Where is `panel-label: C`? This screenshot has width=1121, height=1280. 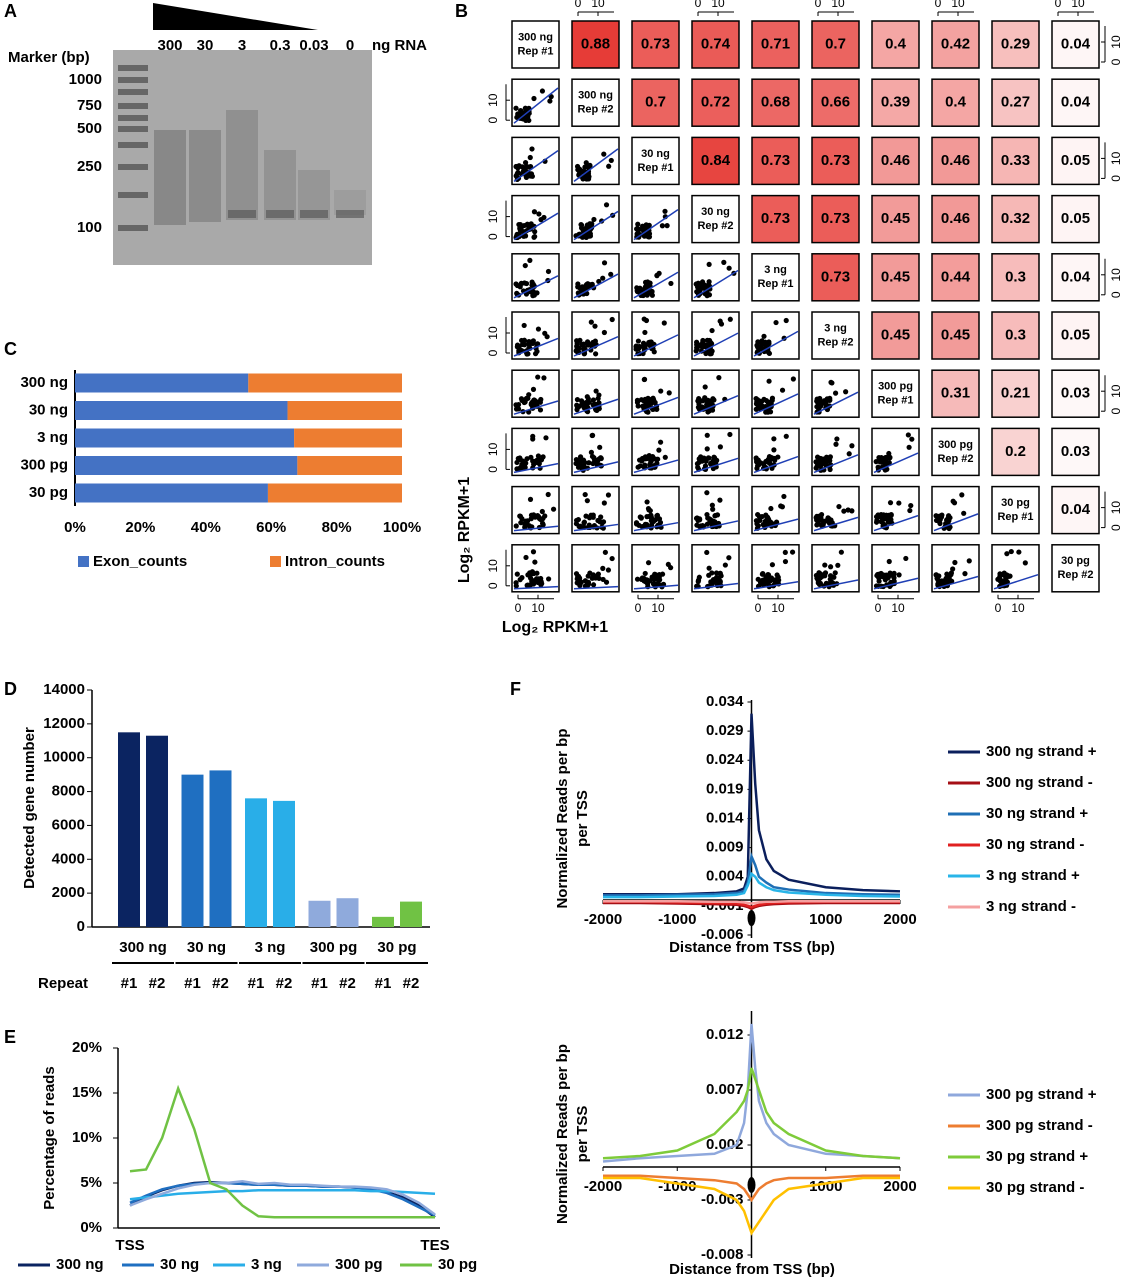
panel-label: C is located at coordinates (10, 349).